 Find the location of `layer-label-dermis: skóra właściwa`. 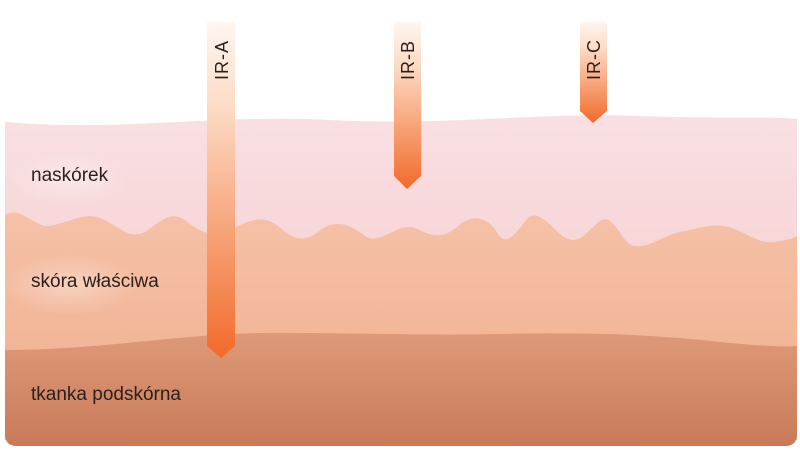

layer-label-dermis: skóra właściwa is located at coordinates (95, 281).